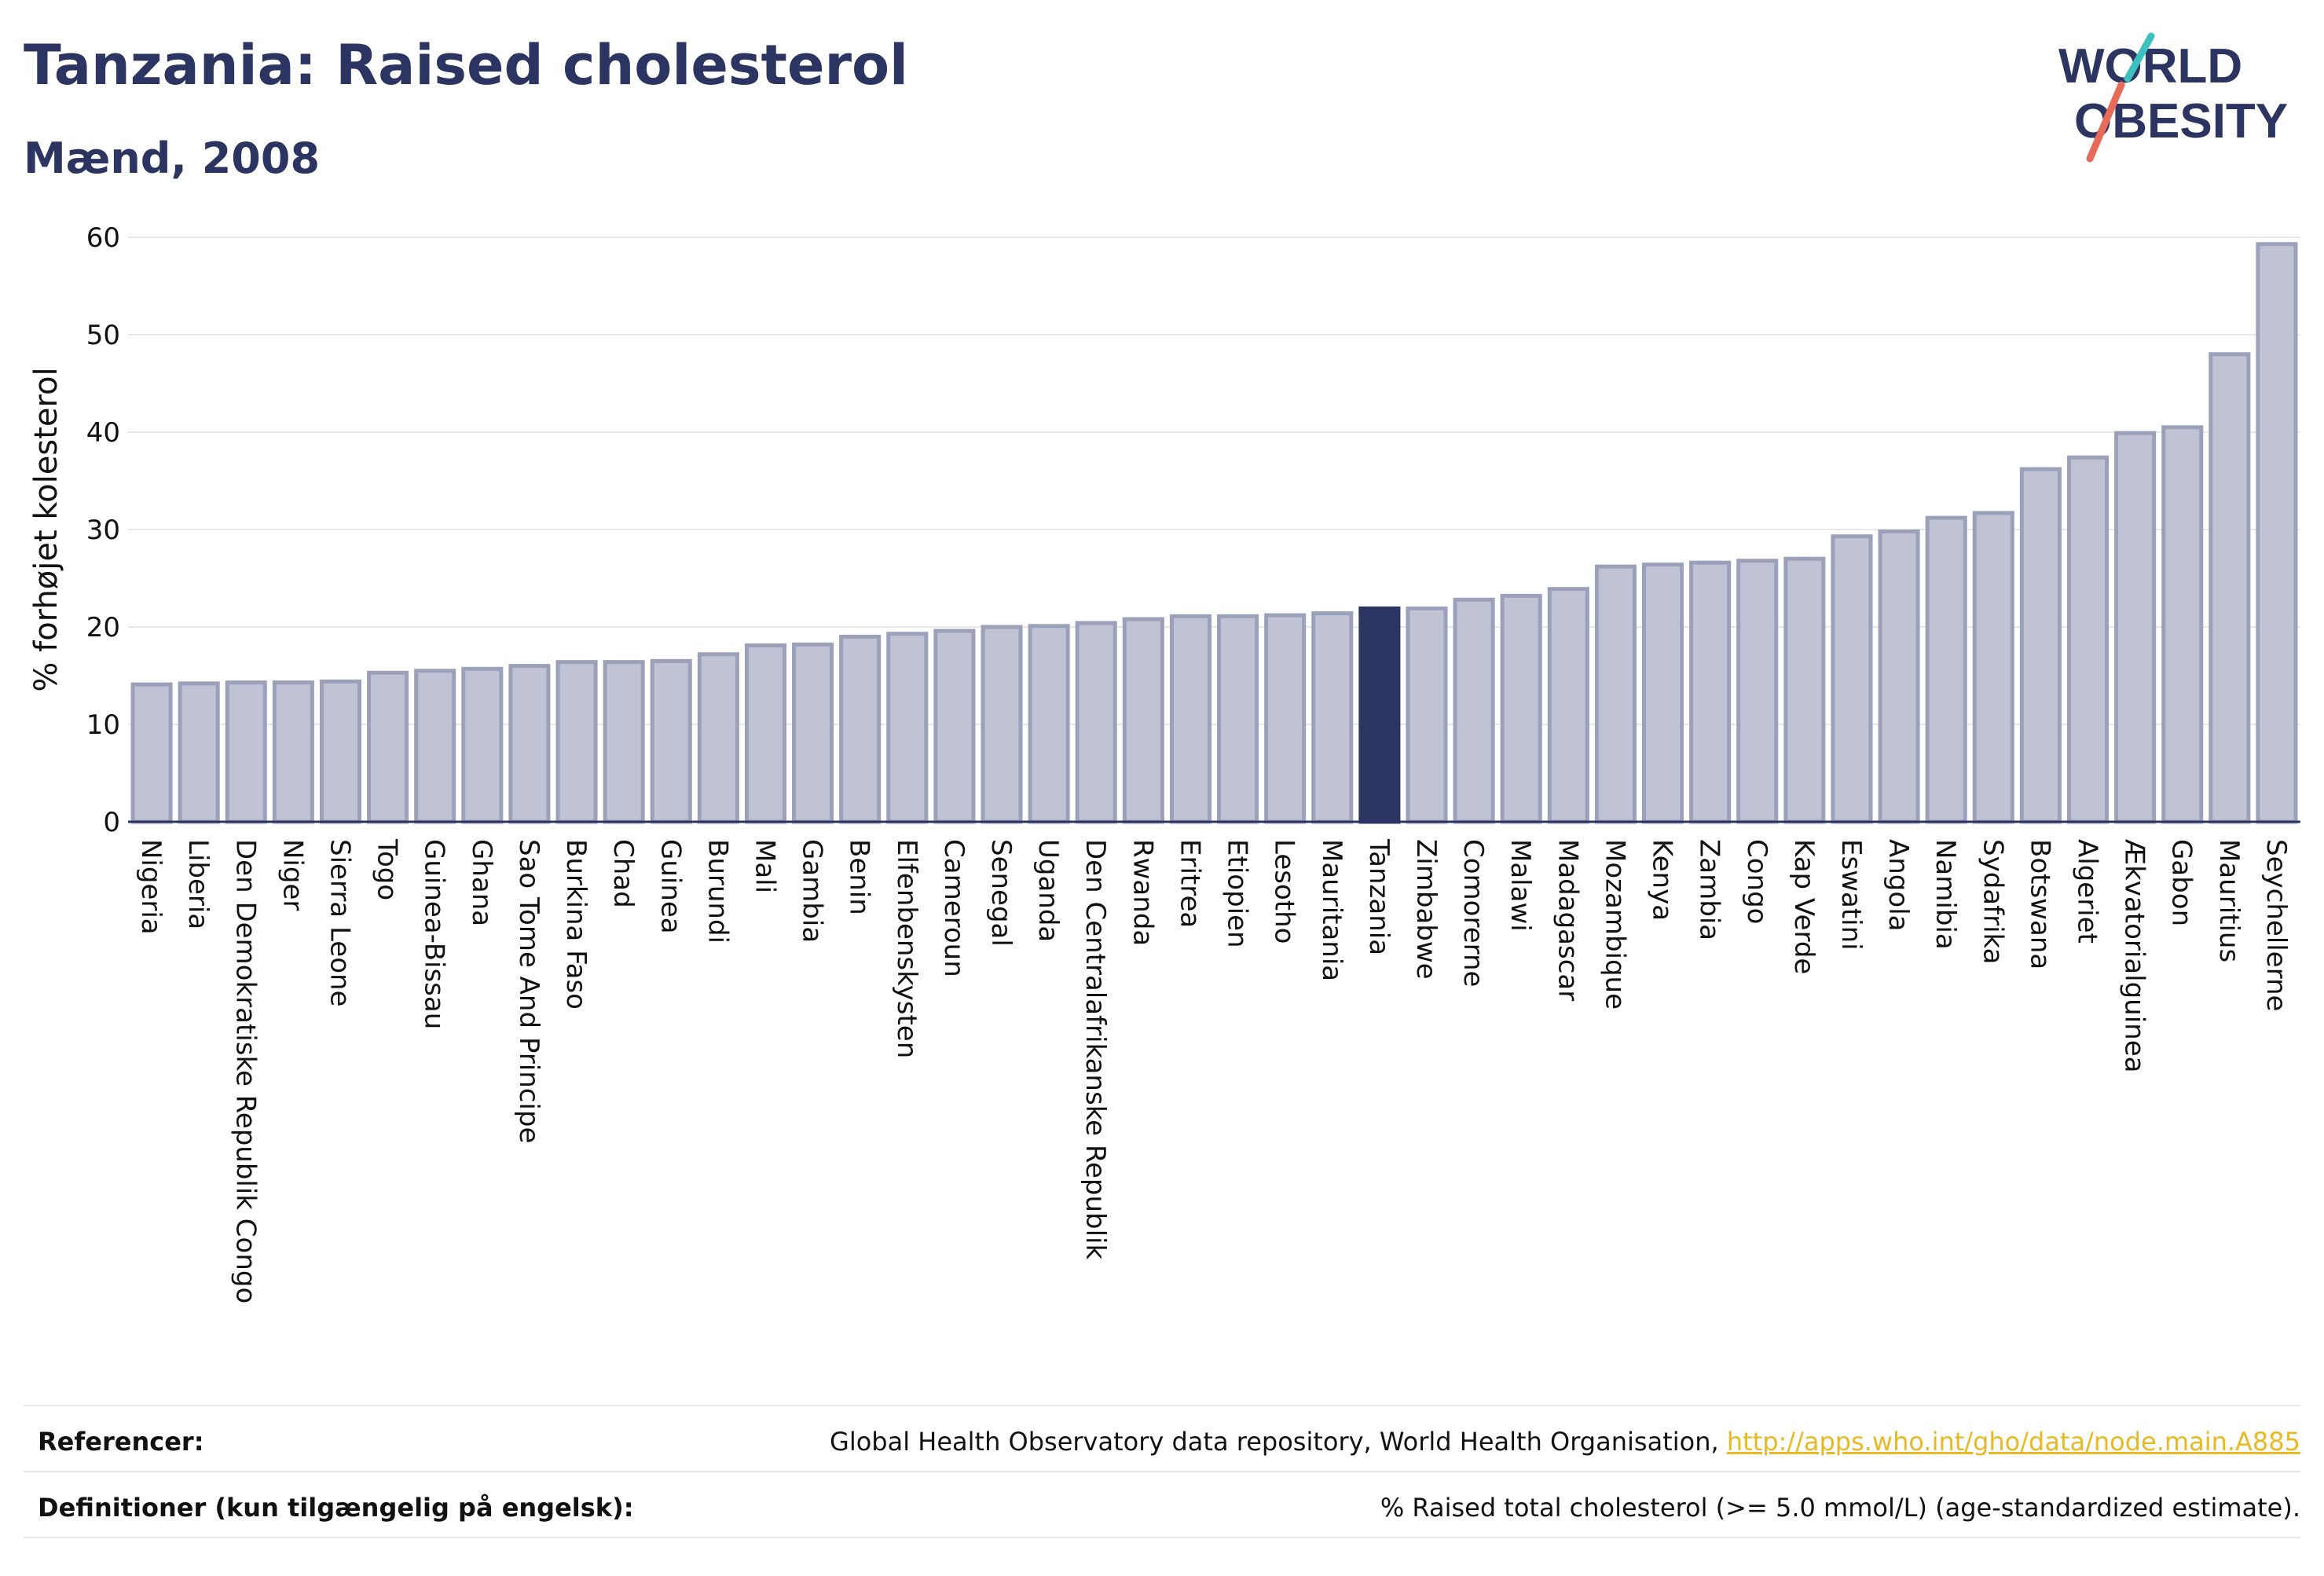 This screenshot has width=2324, height=1576. What do you see at coordinates (1379, 896) in the screenshot?
I see `x-tick-label: Tanzania` at bounding box center [1379, 896].